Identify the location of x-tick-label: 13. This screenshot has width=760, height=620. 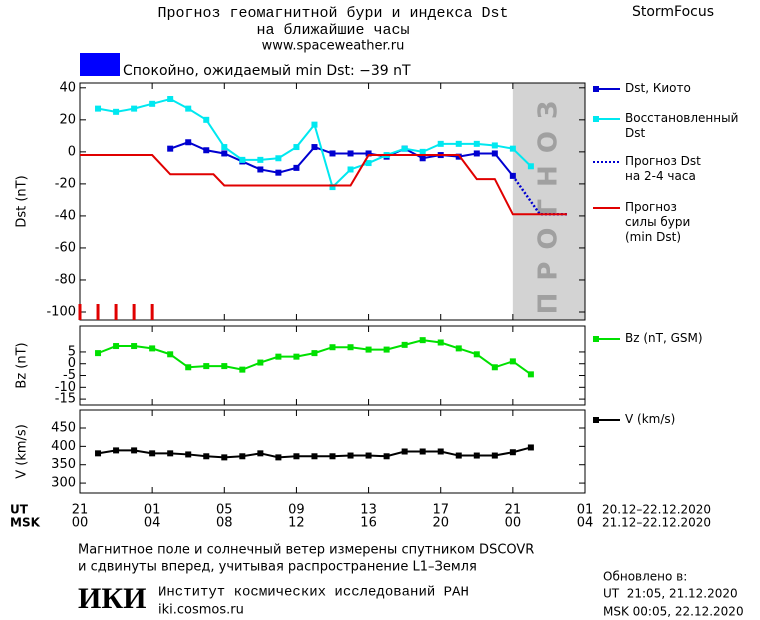
(368, 510).